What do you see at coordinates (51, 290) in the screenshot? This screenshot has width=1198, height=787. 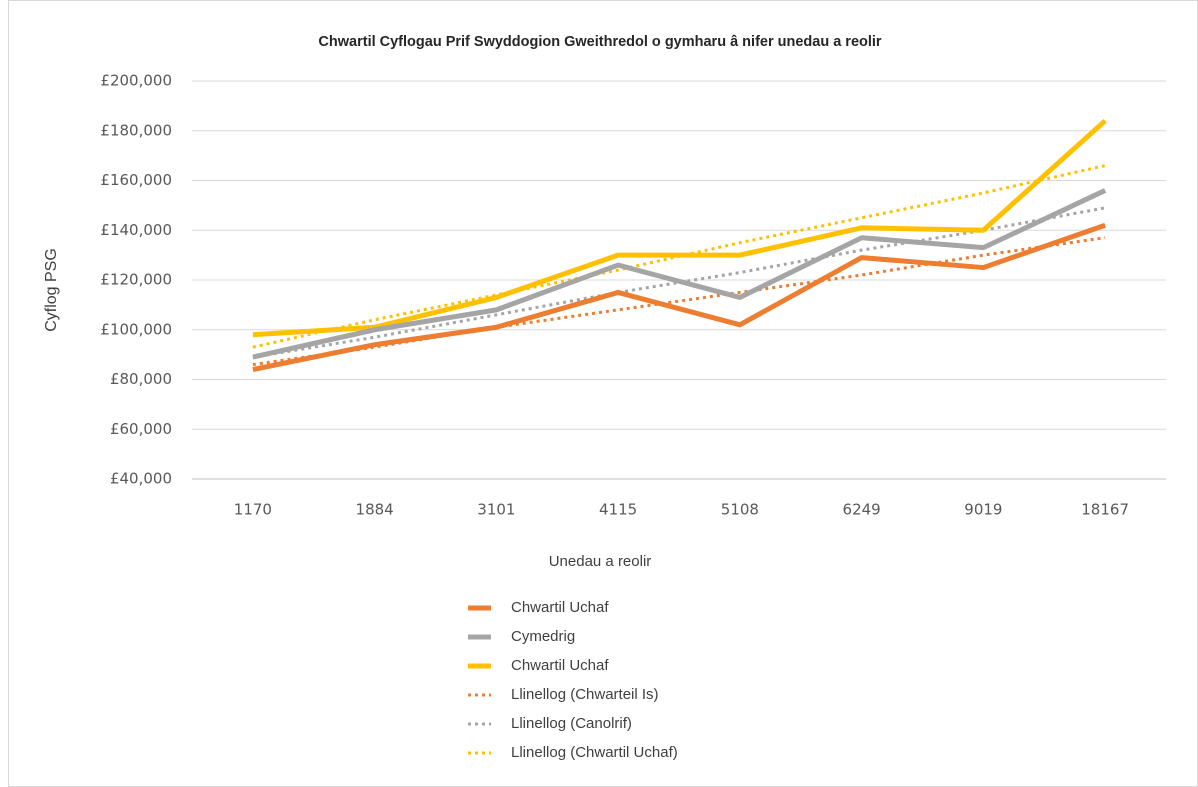 I see `y-axis-label: Cyflog PSG` at bounding box center [51, 290].